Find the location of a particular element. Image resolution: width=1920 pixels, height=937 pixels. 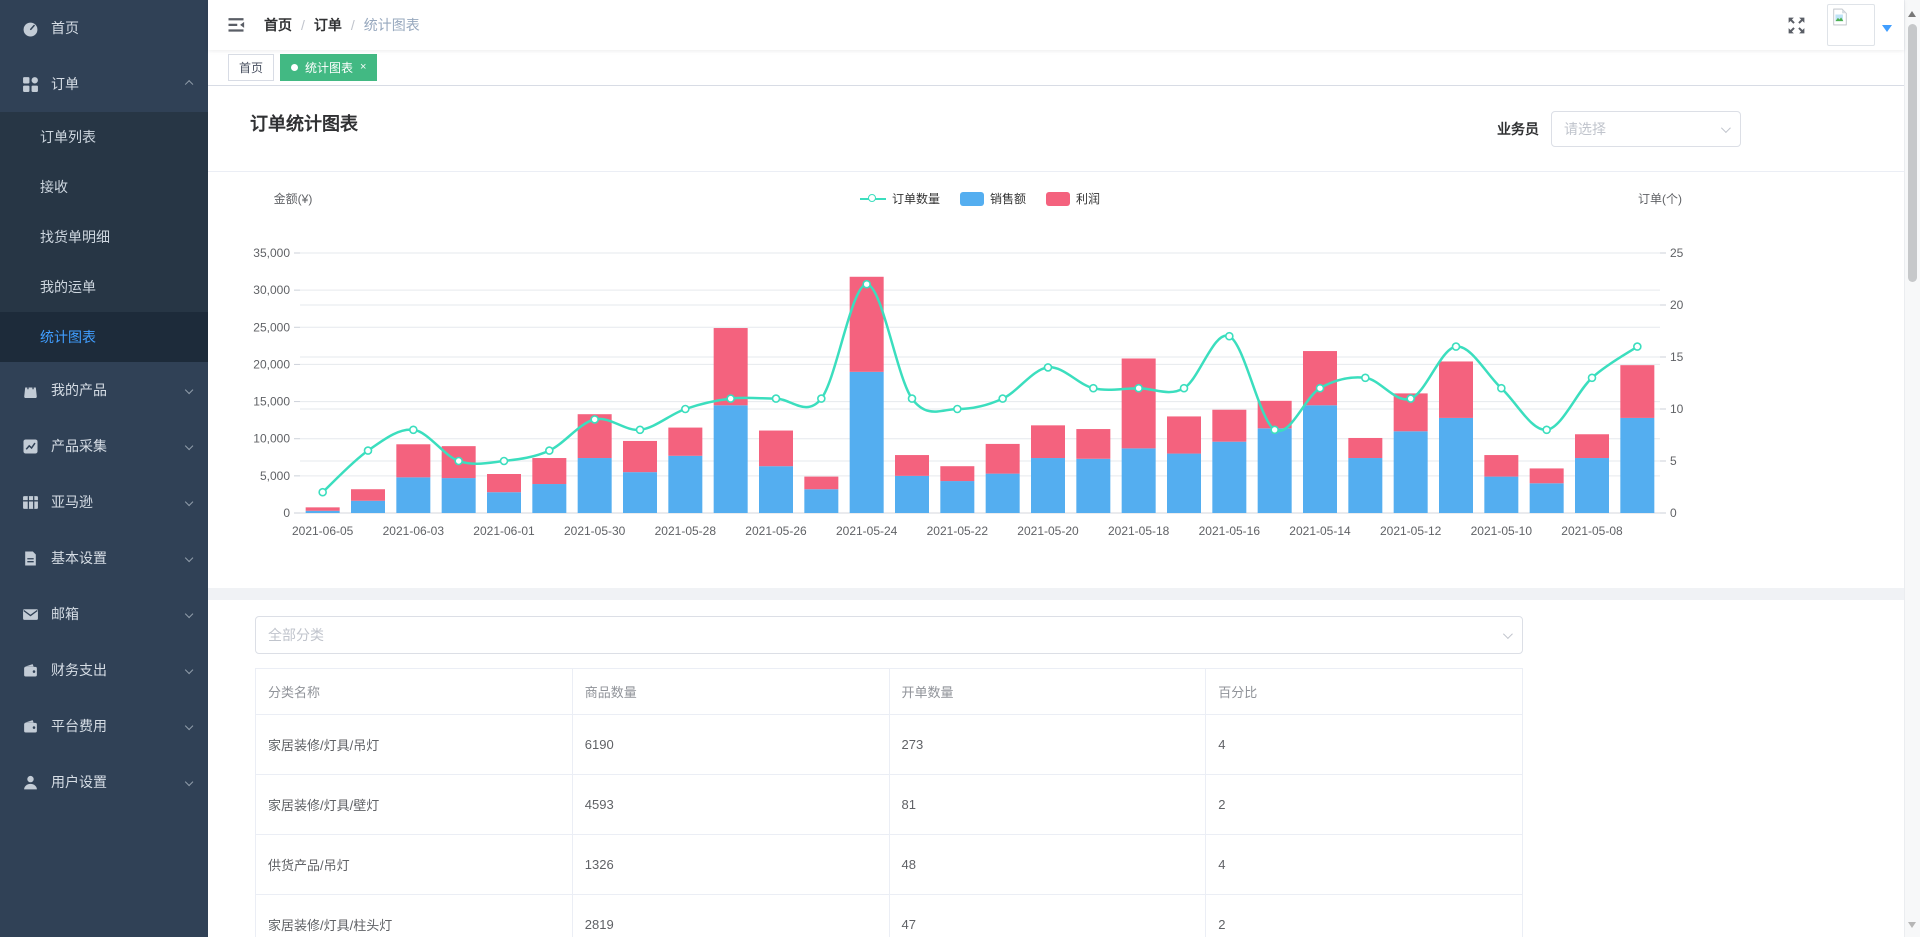

table-cell: 2 is located at coordinates (1364, 804).